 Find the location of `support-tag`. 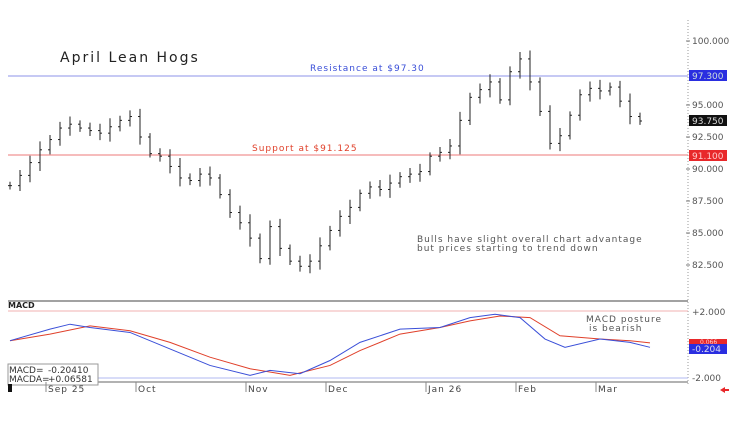

support-tag is located at coordinates (708, 155).